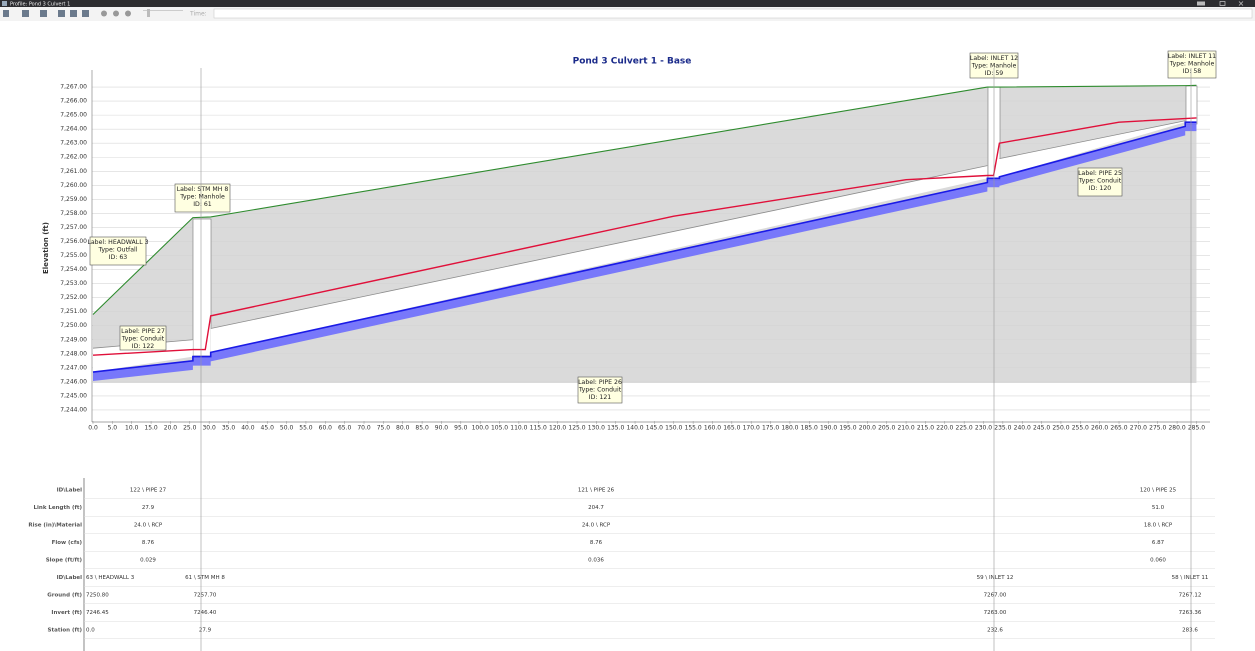 This screenshot has width=1255, height=651. Describe the element at coordinates (627, 3) in the screenshot. I see `title-bar` at that location.